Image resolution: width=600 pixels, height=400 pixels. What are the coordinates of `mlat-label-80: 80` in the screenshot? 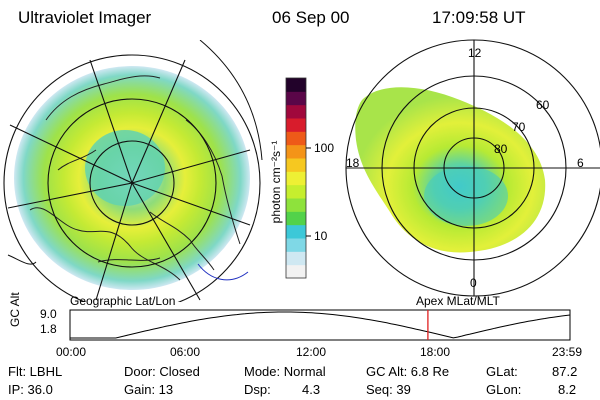 It's located at (501, 149).